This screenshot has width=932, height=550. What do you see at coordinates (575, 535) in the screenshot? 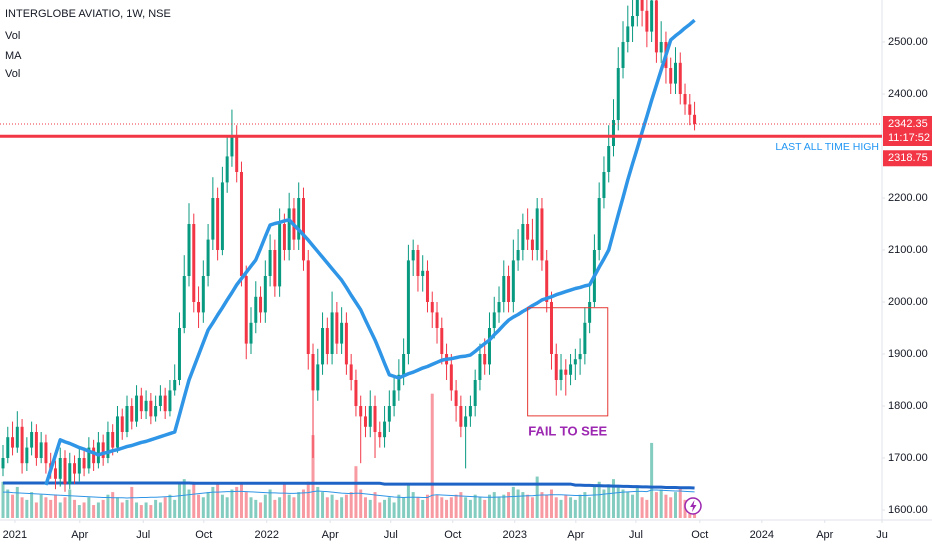
I see `x-tick-label: Apr` at bounding box center [575, 535].